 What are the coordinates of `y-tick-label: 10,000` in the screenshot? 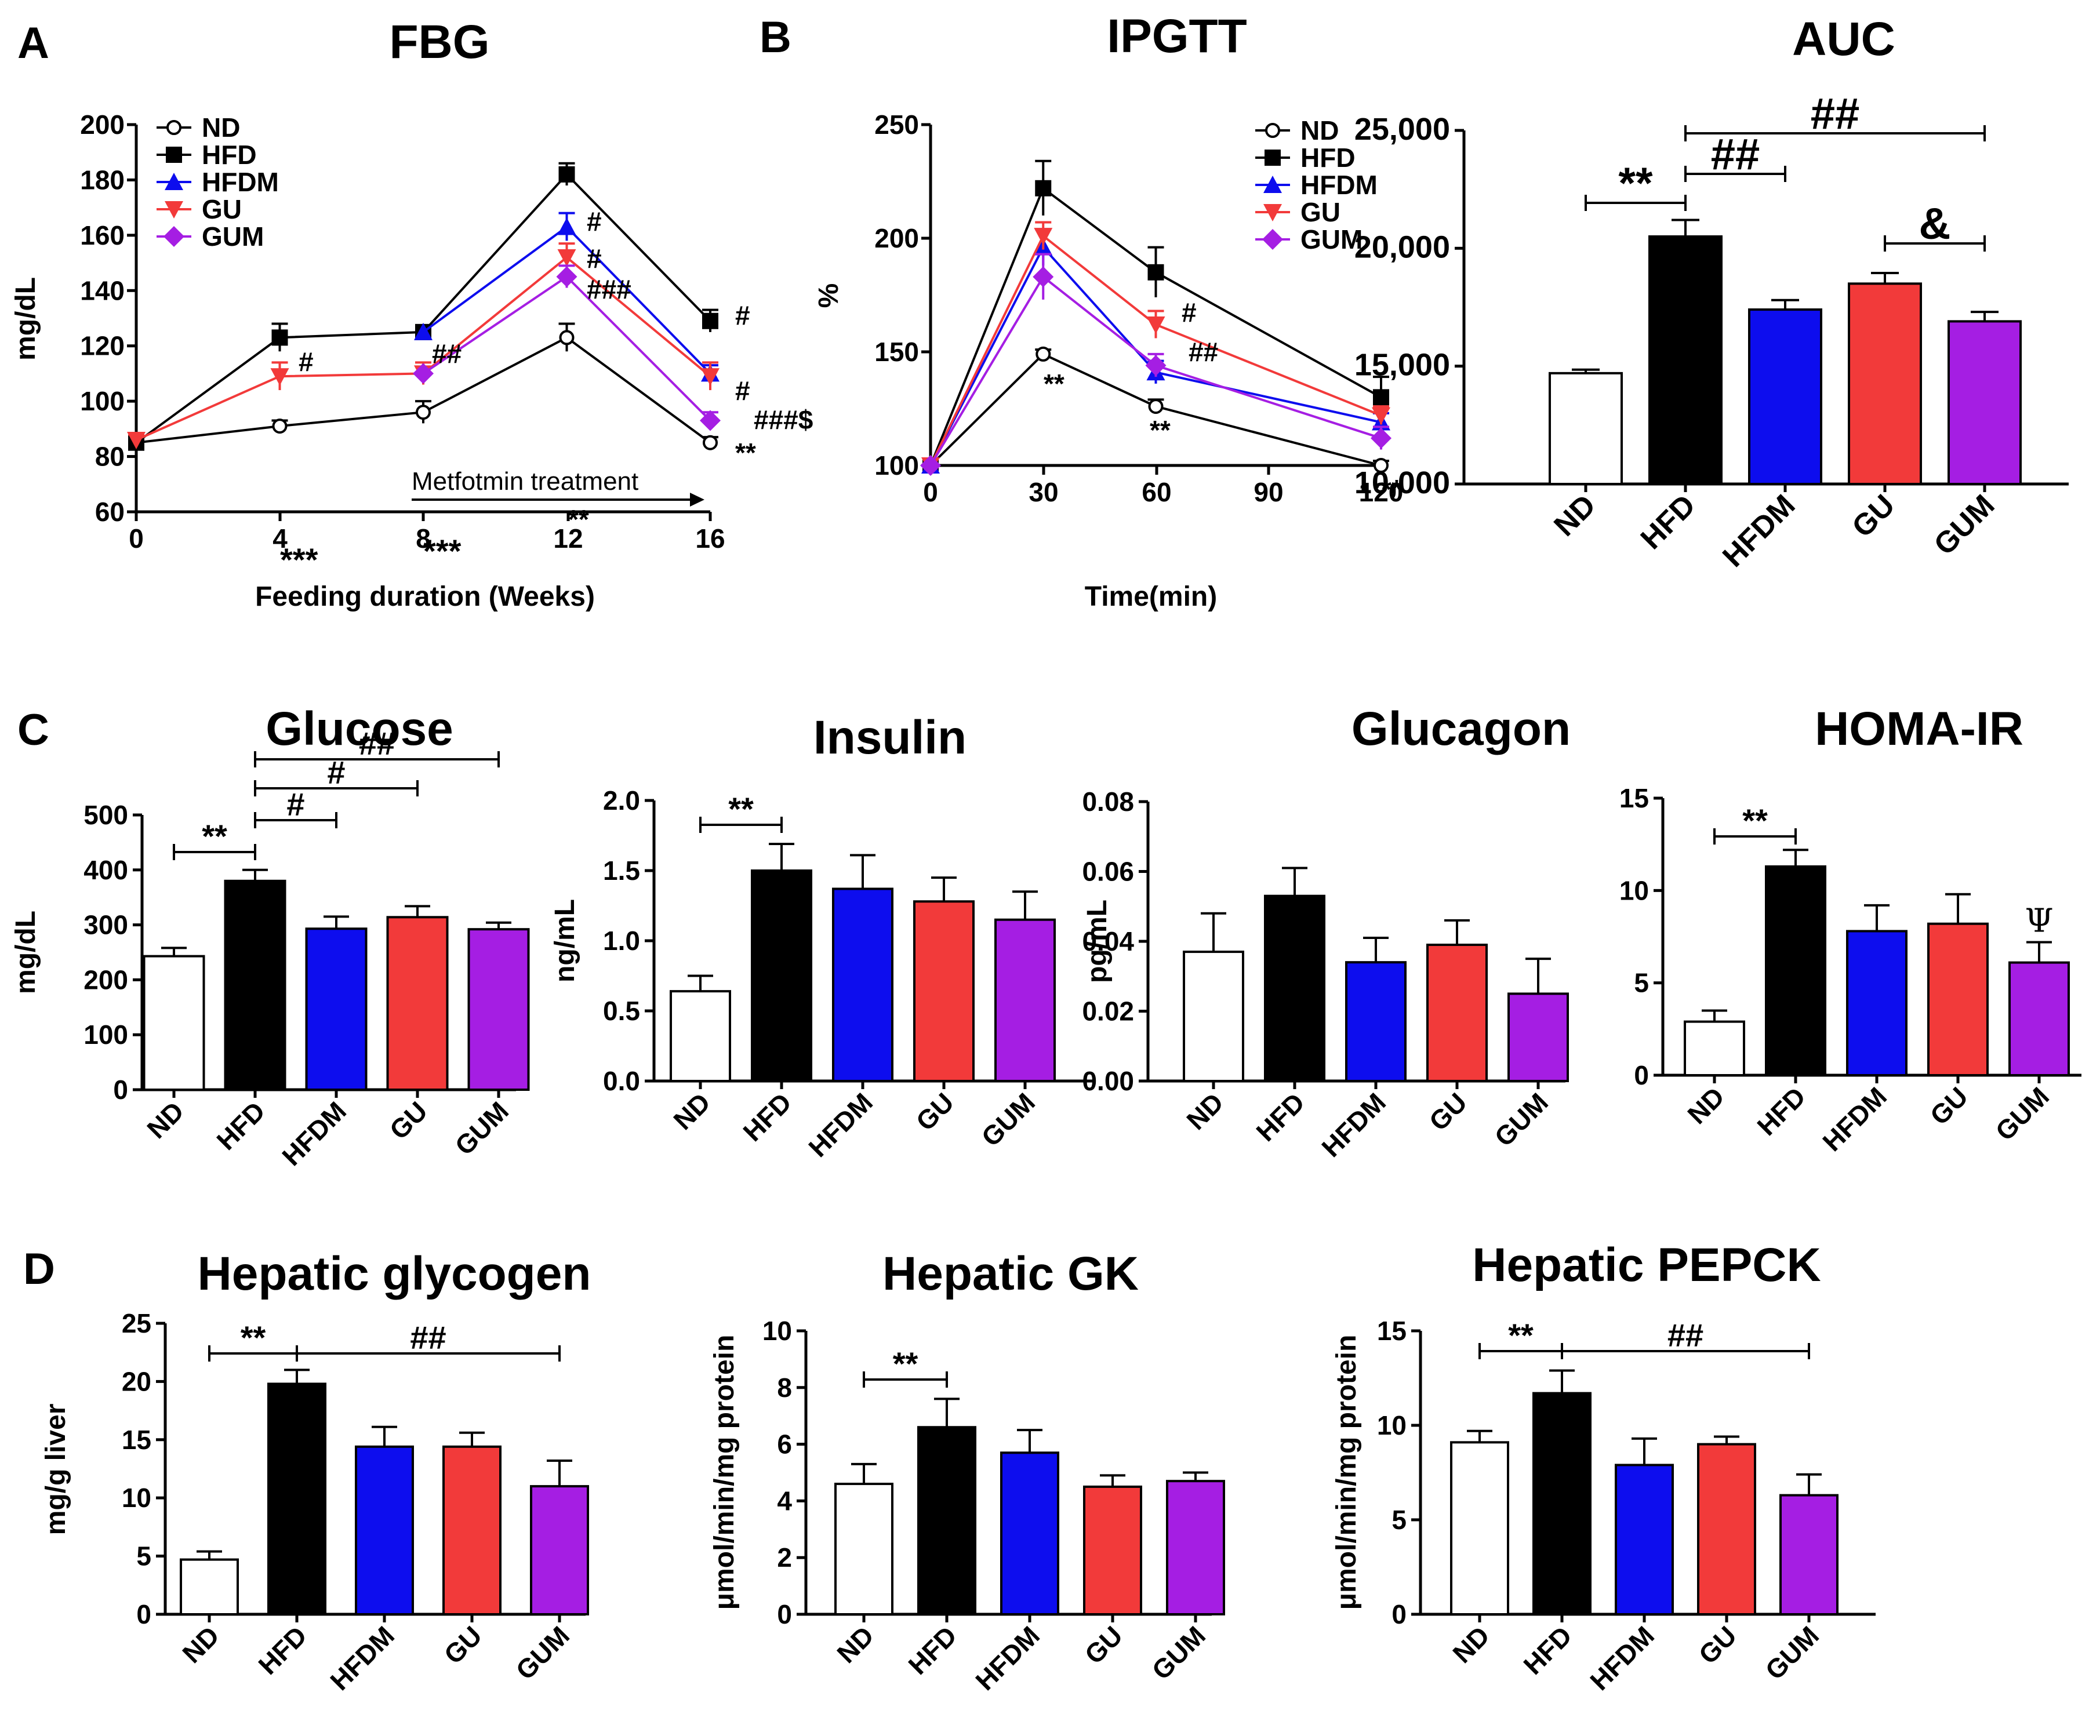 It's located at (1402, 483).